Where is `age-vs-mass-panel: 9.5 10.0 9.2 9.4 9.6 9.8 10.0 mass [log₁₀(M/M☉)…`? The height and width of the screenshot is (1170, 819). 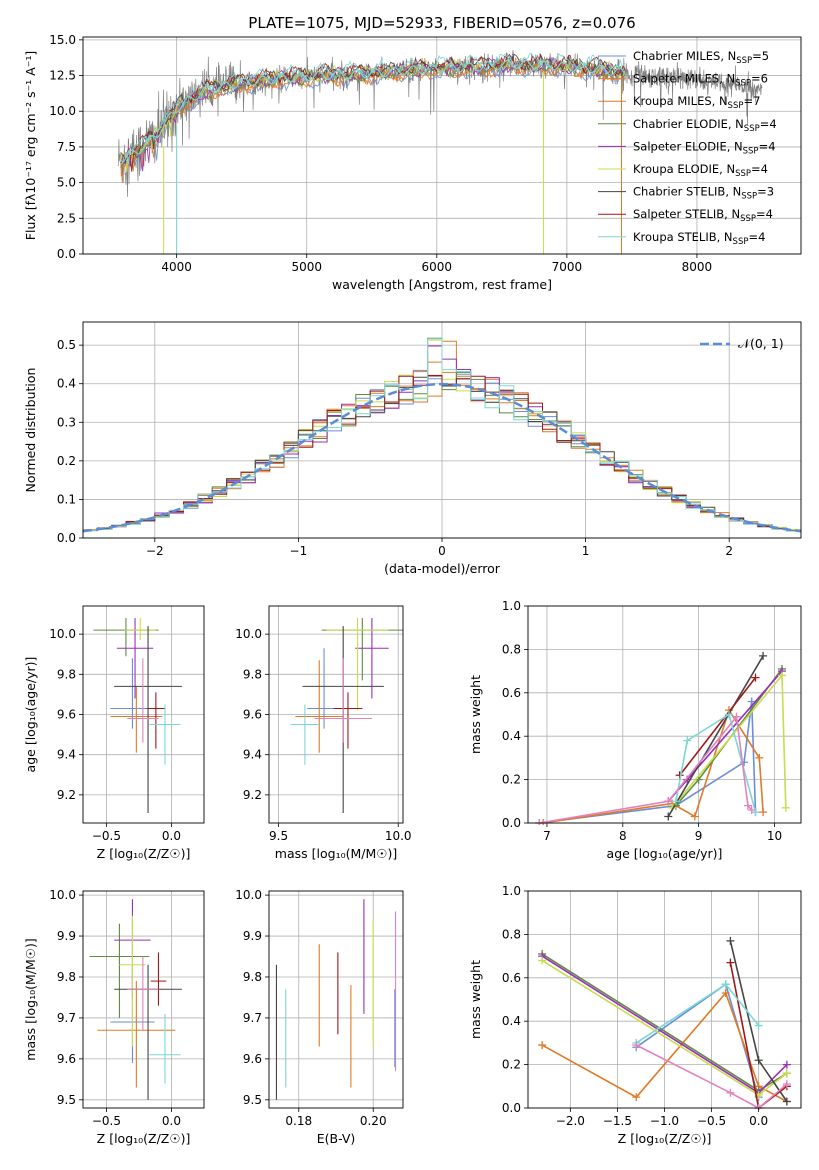
age-vs-mass-panel: 9.5 10.0 9.2 9.4 9.6 9.8 10.0 mass [log₁₀(M/M☉)… is located at coordinates (323, 733).